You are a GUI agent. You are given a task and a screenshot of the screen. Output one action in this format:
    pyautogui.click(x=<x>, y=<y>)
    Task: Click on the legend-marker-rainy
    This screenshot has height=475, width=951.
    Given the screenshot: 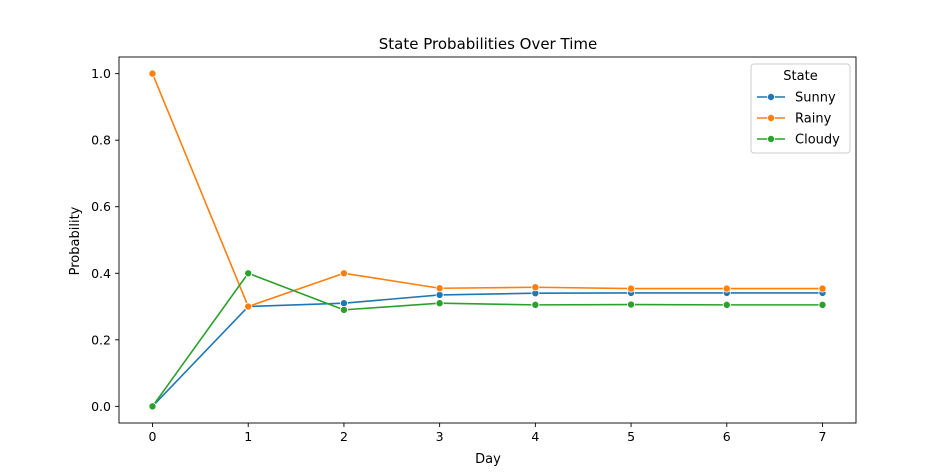 What is the action you would take?
    pyautogui.click(x=771, y=118)
    